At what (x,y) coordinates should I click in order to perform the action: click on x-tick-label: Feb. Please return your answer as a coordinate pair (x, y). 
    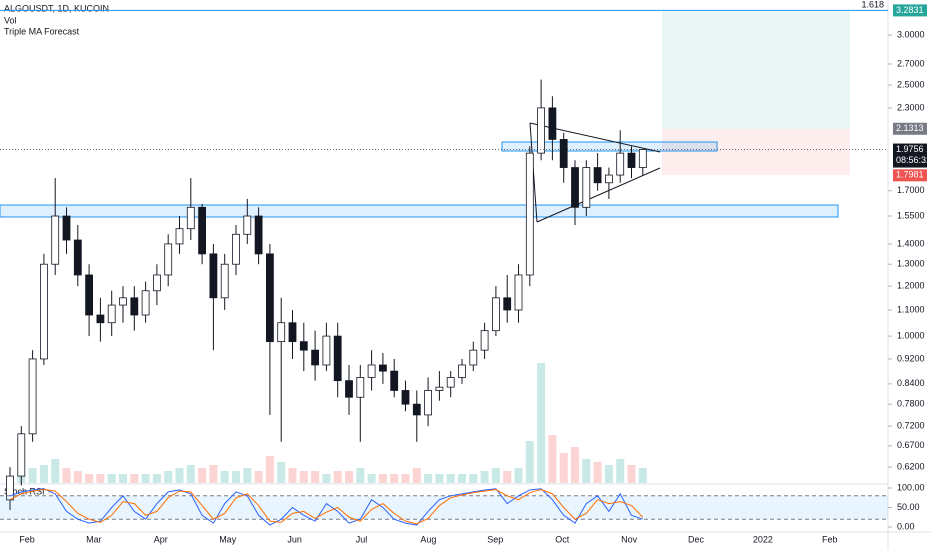
    Looking at the image, I should click on (830, 539).